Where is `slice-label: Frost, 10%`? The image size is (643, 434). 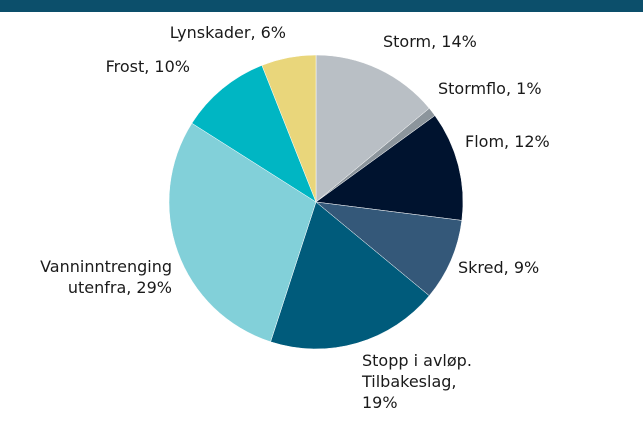
slice-label: Frost, 10% is located at coordinates (148, 66).